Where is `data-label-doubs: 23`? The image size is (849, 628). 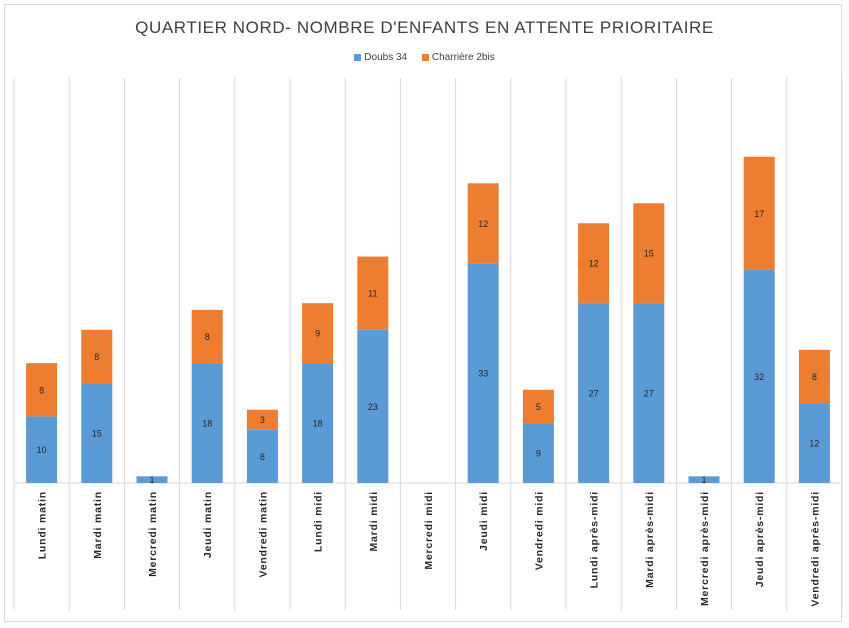
data-label-doubs: 23 is located at coordinates (373, 407).